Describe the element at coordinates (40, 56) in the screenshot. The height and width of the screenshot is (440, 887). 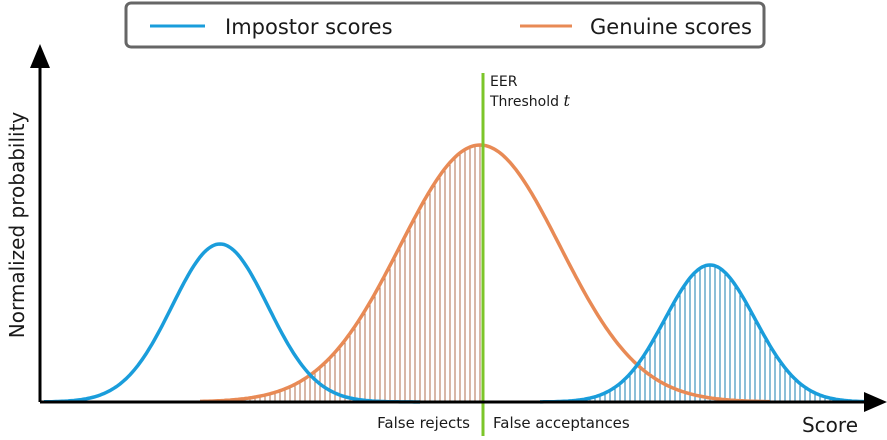
I see `y-arrow` at that location.